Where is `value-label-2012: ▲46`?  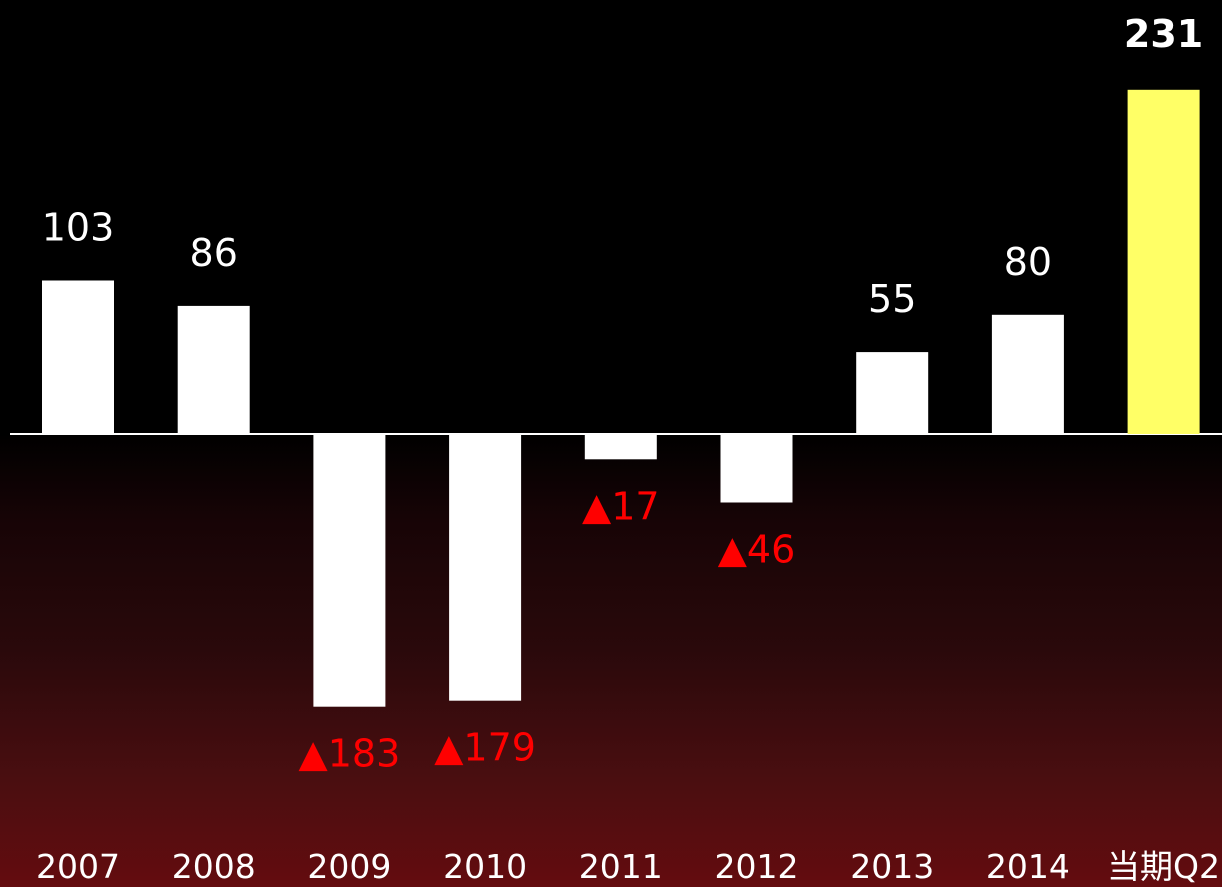 value-label-2012: ▲46 is located at coordinates (757, 550).